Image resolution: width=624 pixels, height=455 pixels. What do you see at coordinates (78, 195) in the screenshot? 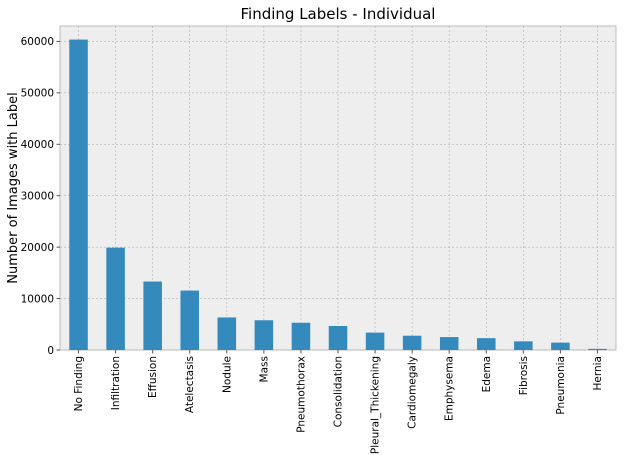
I see `bar-no-finding` at bounding box center [78, 195].